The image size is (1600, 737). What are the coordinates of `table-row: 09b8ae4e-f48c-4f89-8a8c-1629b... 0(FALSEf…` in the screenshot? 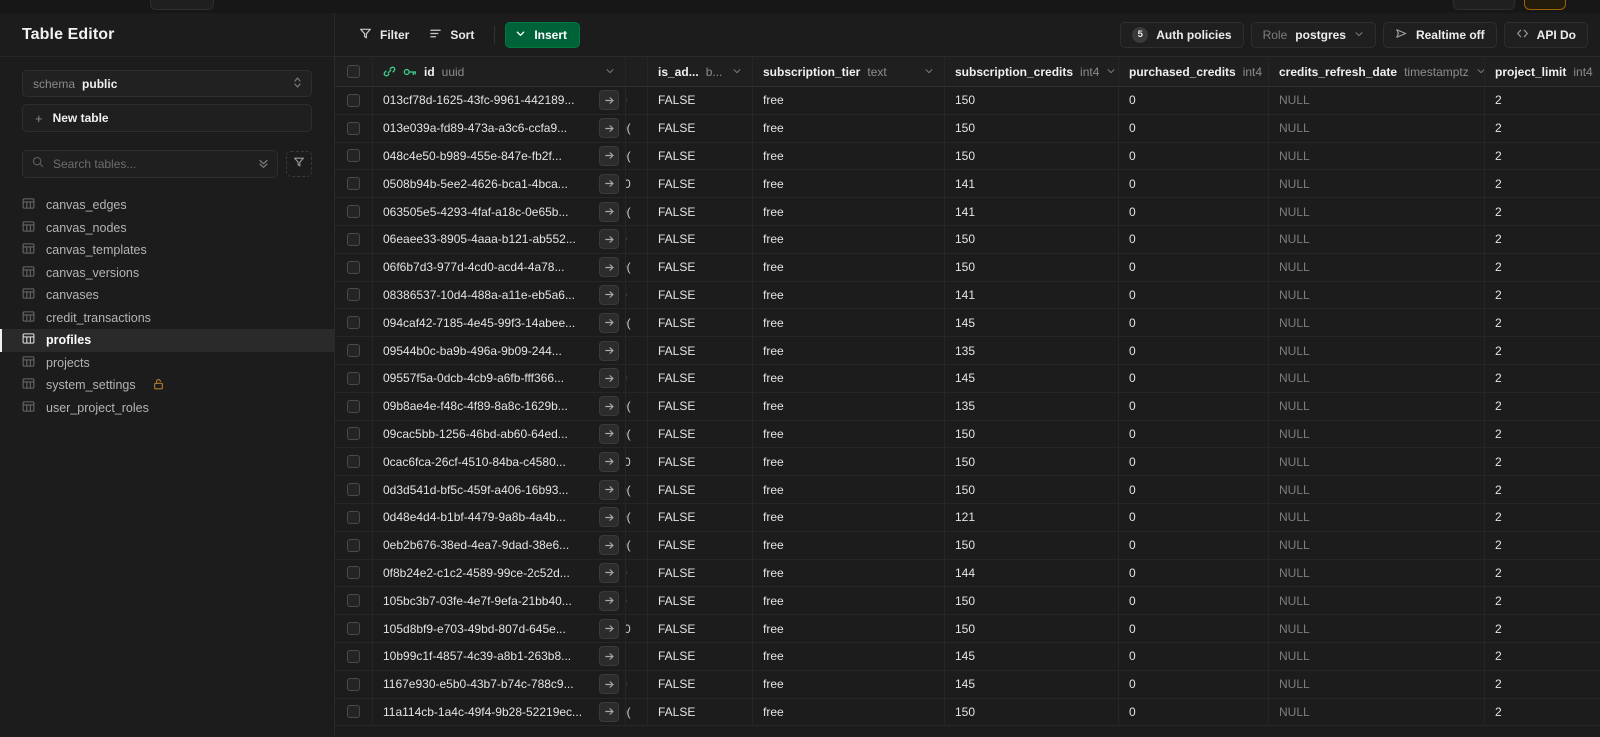 It's located at (967, 406).